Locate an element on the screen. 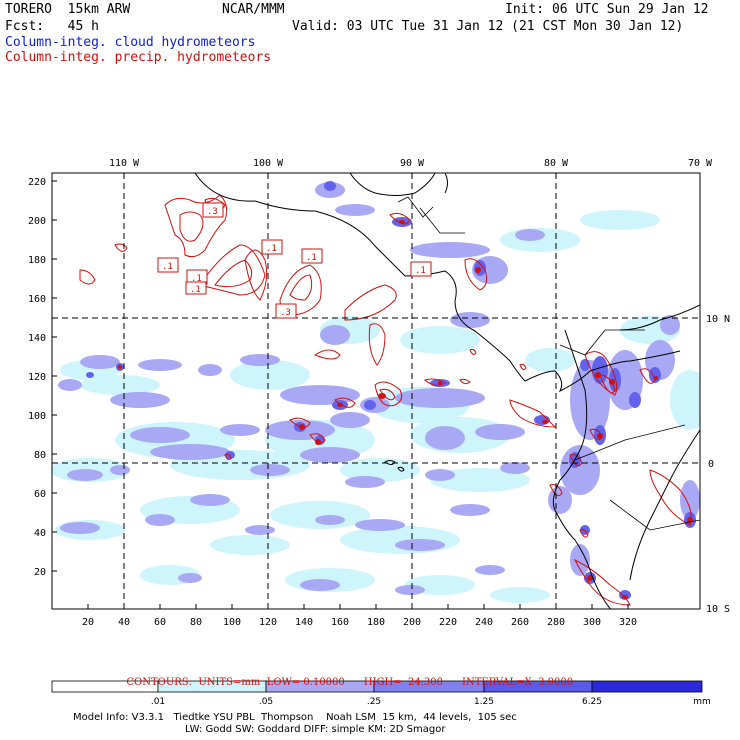 The image size is (740, 740). contour-interval: INTERVAL=X 3.0000 is located at coordinates (518, 682).